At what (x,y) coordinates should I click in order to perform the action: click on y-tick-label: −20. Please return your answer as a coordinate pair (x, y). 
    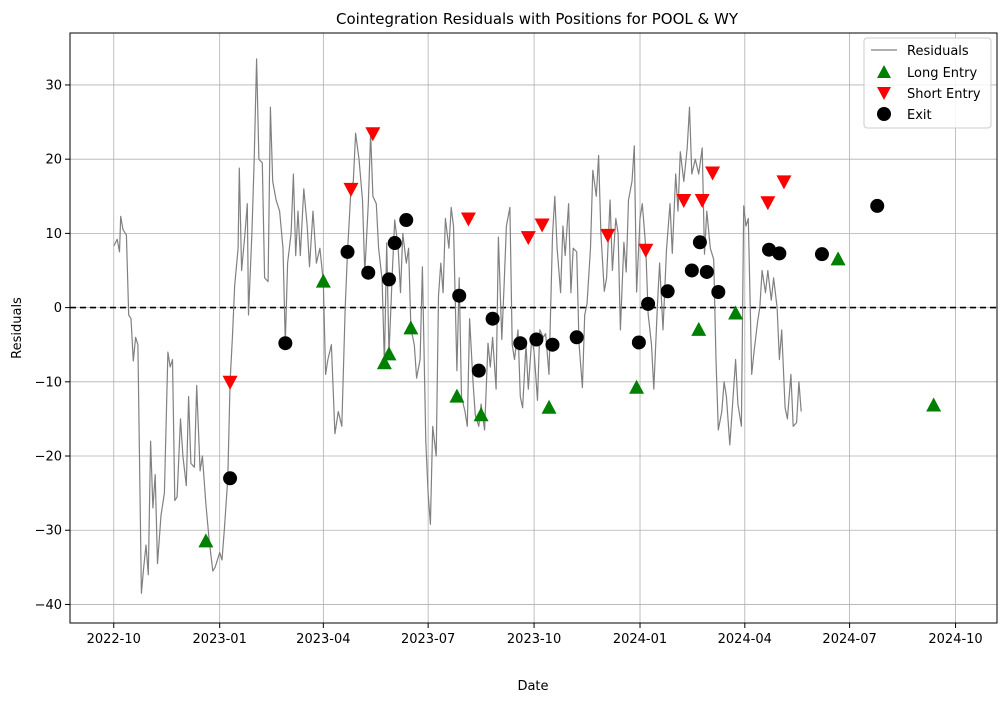
    Looking at the image, I should click on (48, 457).